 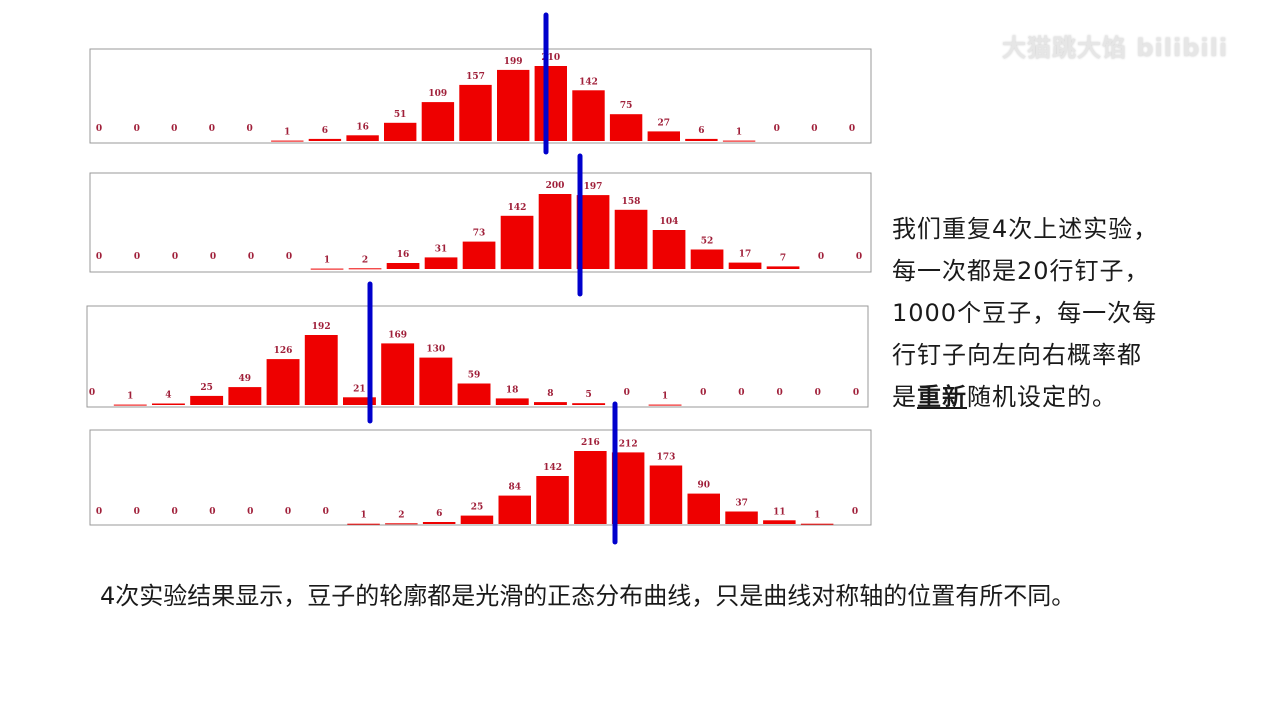 I want to click on chart-2-label-15: 104, so click(x=669, y=222).